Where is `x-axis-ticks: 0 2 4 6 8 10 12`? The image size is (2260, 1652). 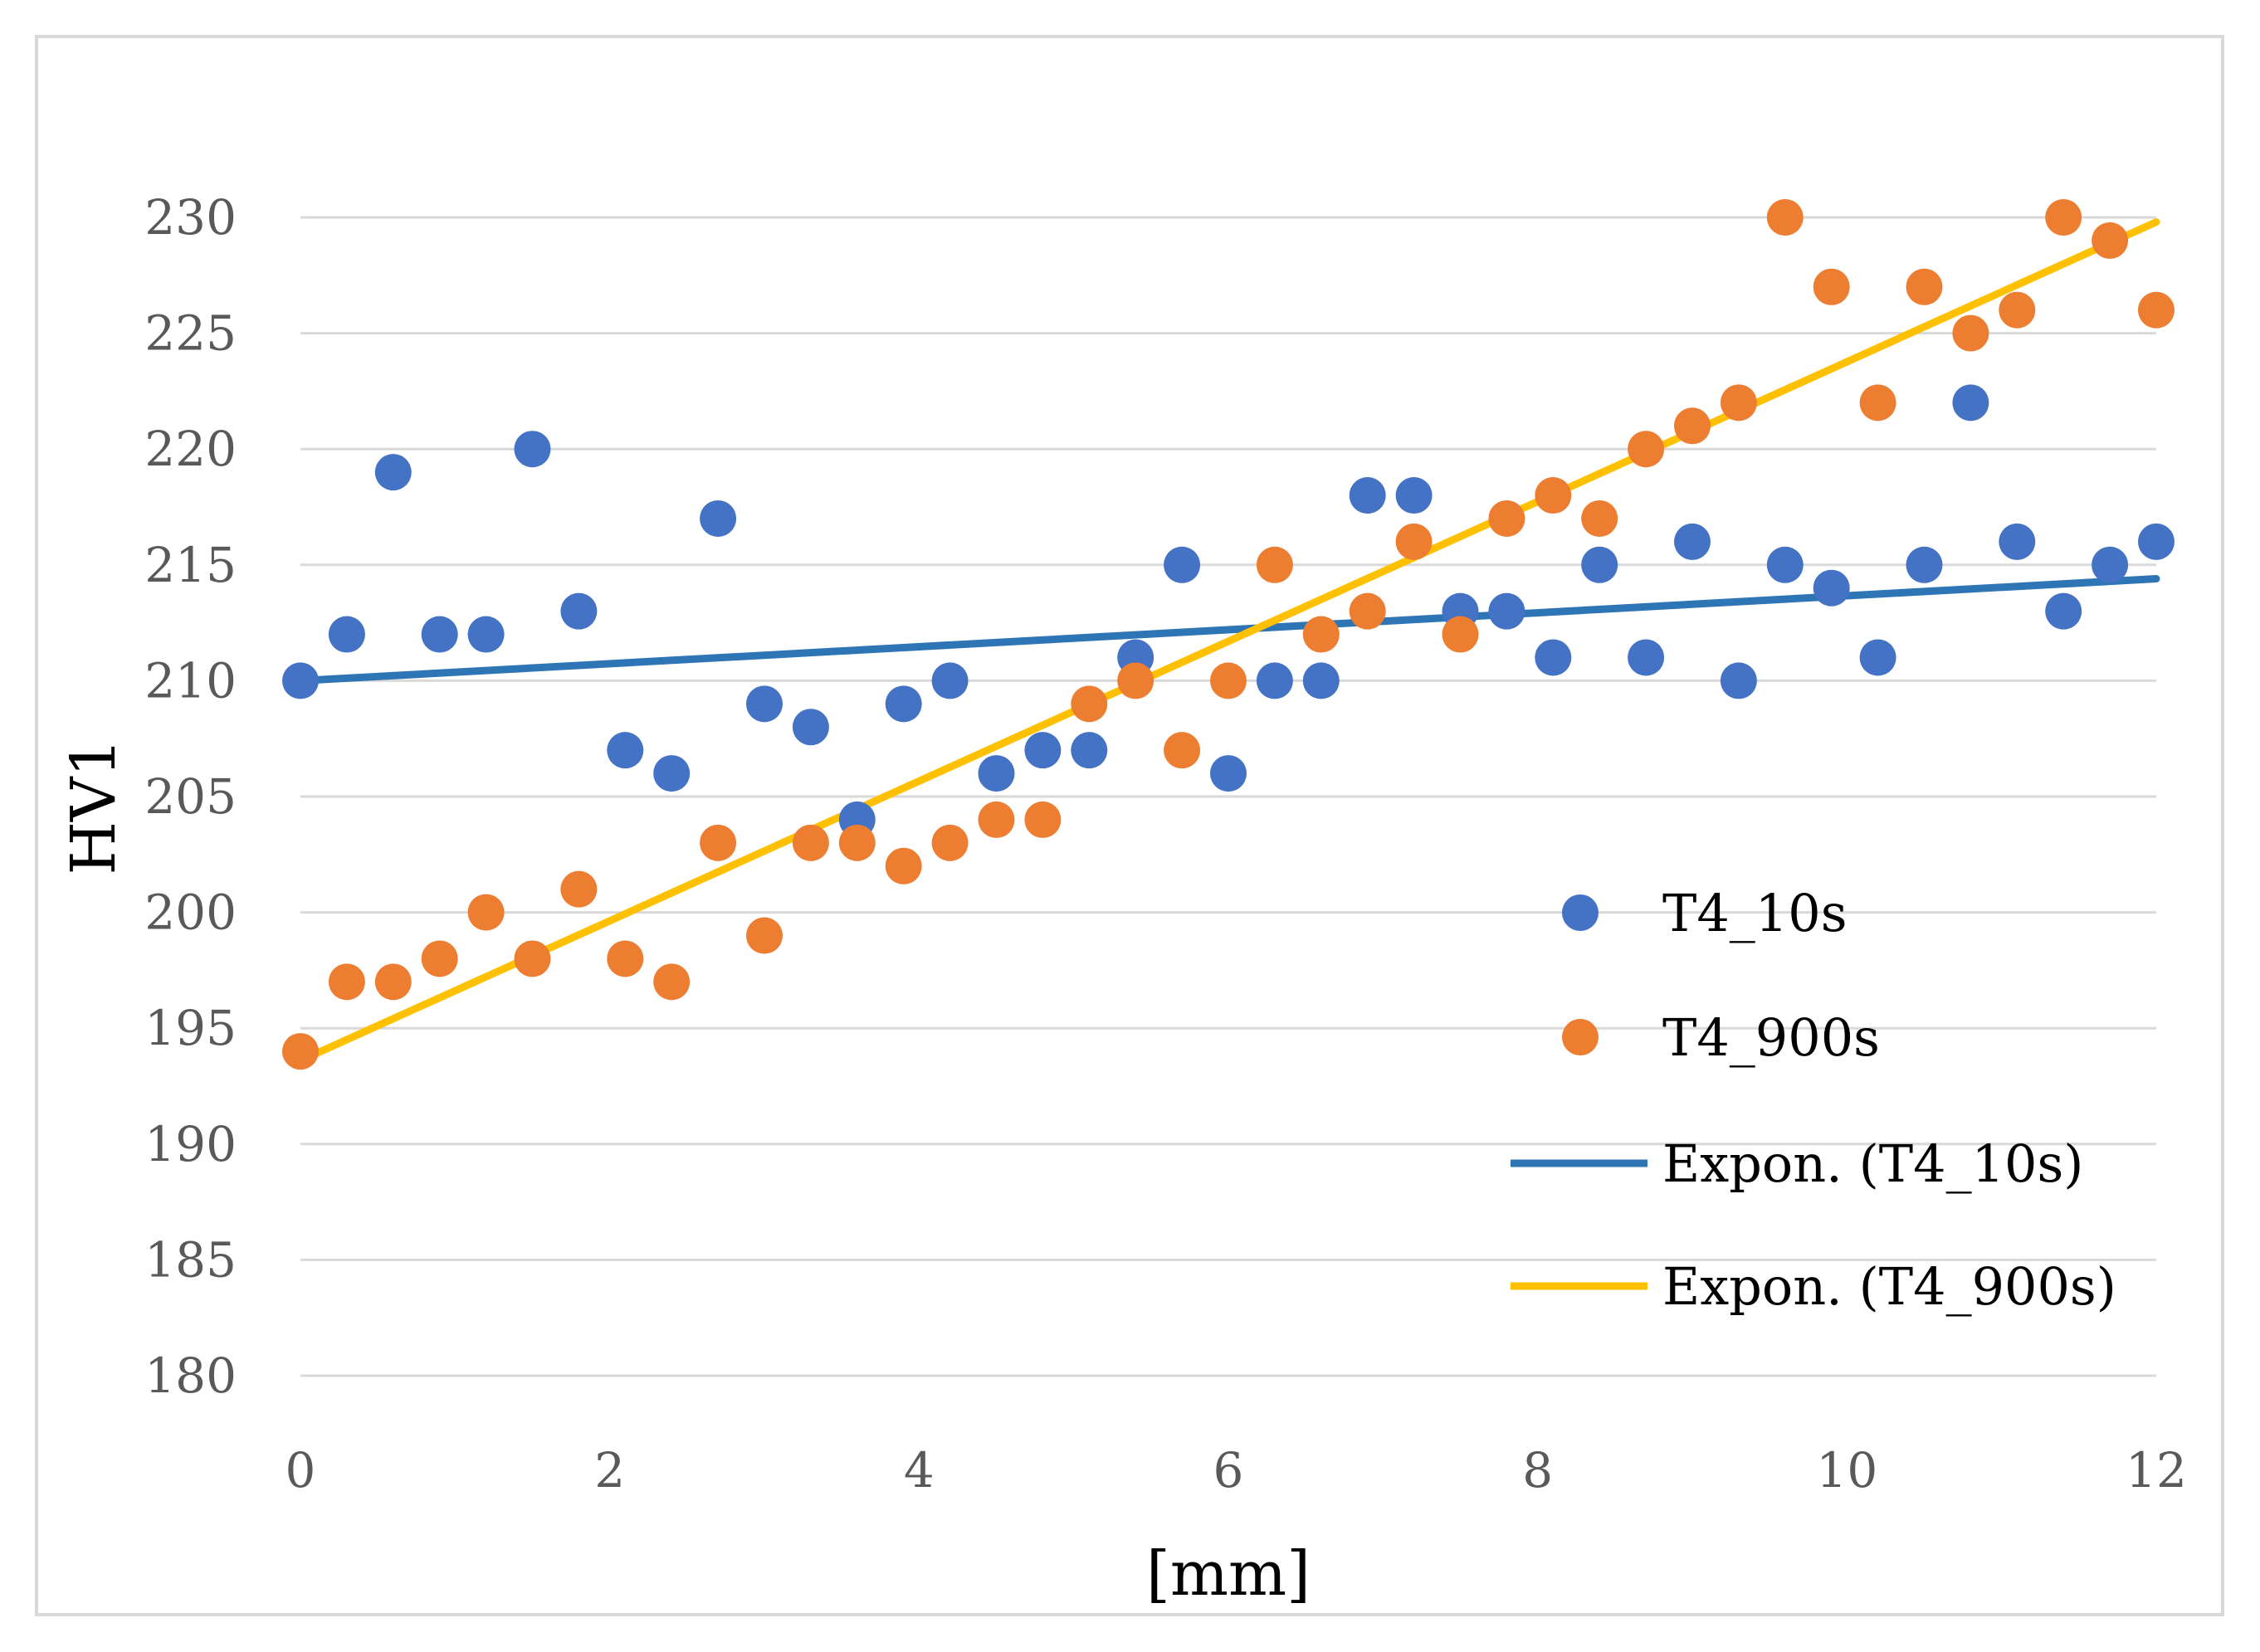 x-axis-ticks: 0 2 4 6 8 10 12 is located at coordinates (1236, 1470).